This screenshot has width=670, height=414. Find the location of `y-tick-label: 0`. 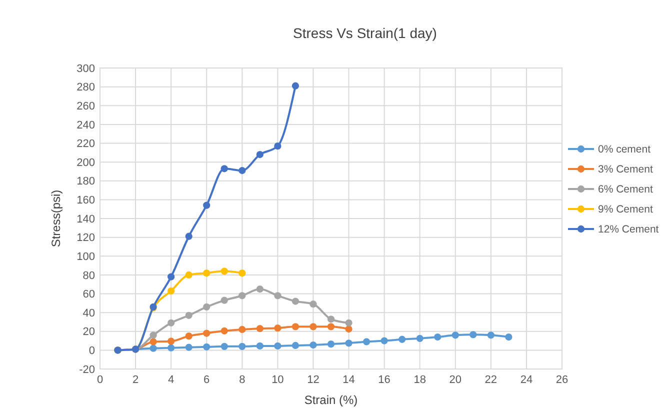

y-tick-label: 0 is located at coordinates (91, 351).